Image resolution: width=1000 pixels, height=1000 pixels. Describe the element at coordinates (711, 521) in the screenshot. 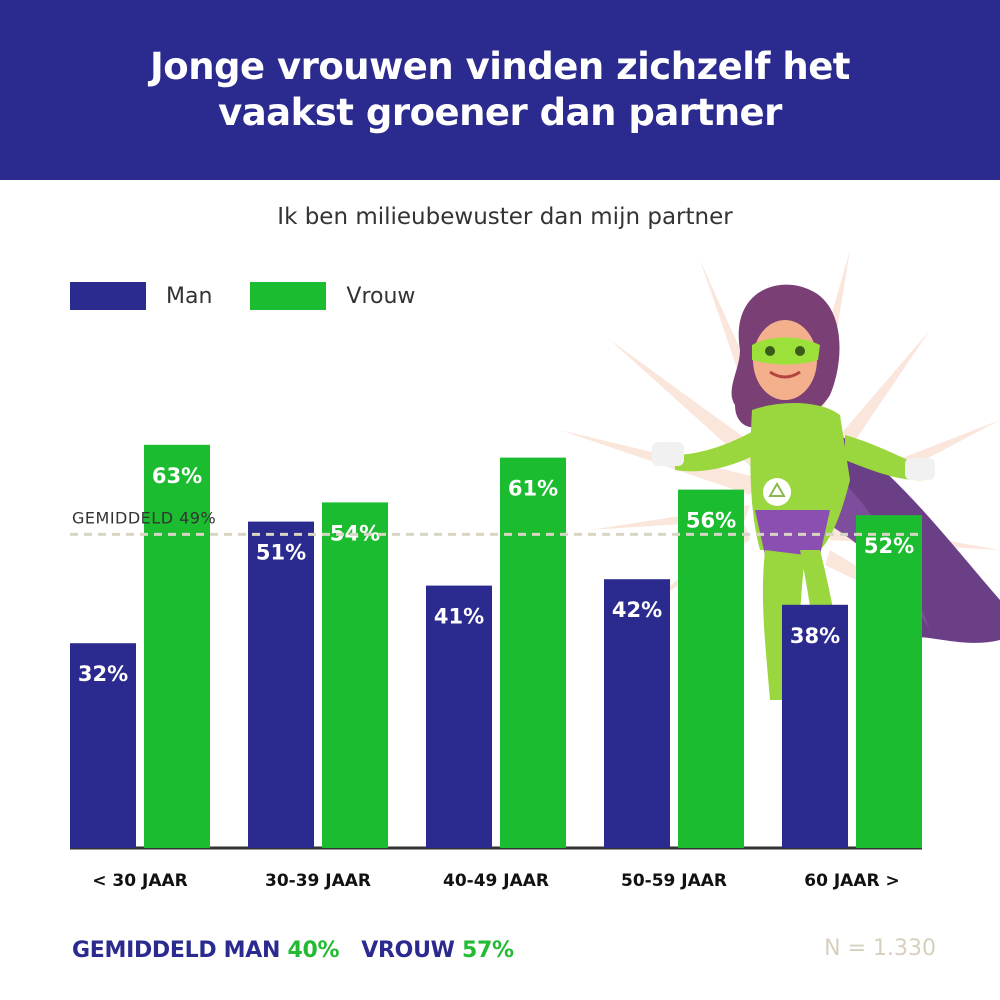

I see `data-label-vrouw-3: 56%` at that location.